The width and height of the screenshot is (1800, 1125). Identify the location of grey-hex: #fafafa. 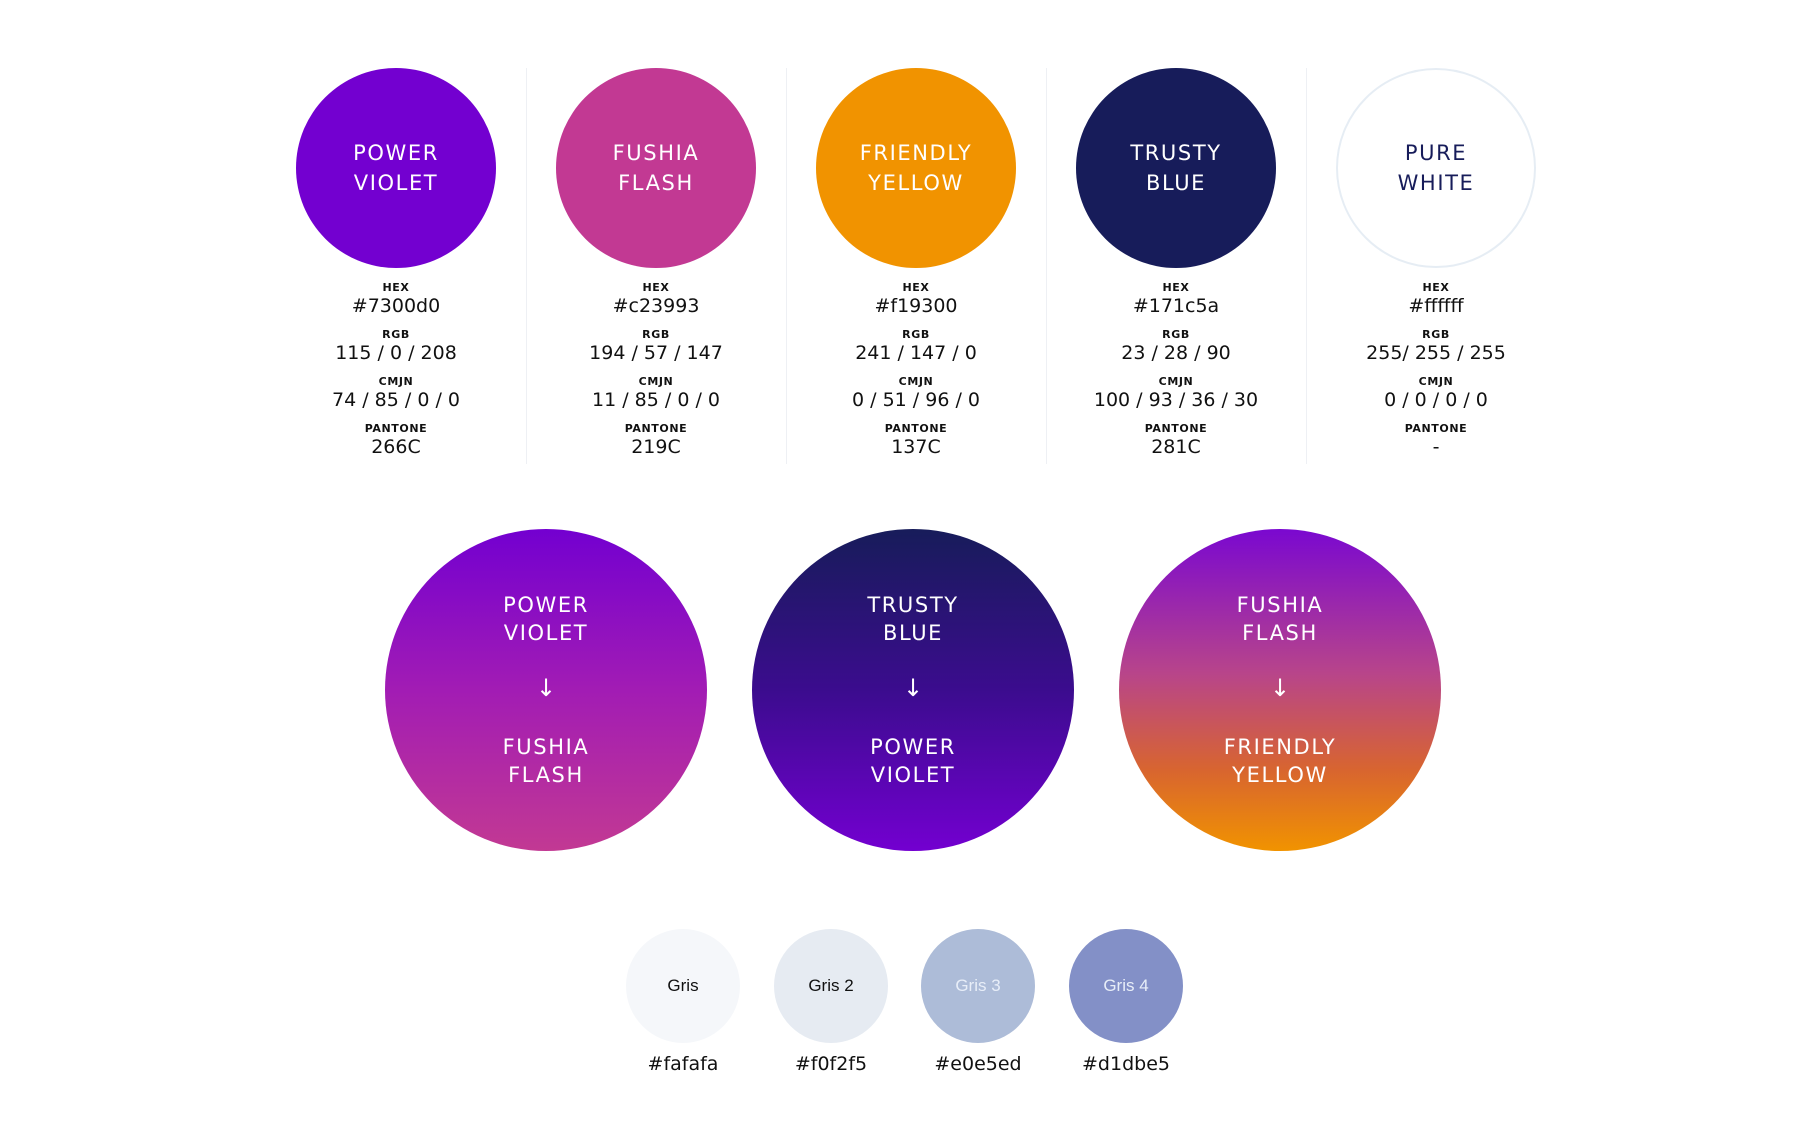
(683, 1064).